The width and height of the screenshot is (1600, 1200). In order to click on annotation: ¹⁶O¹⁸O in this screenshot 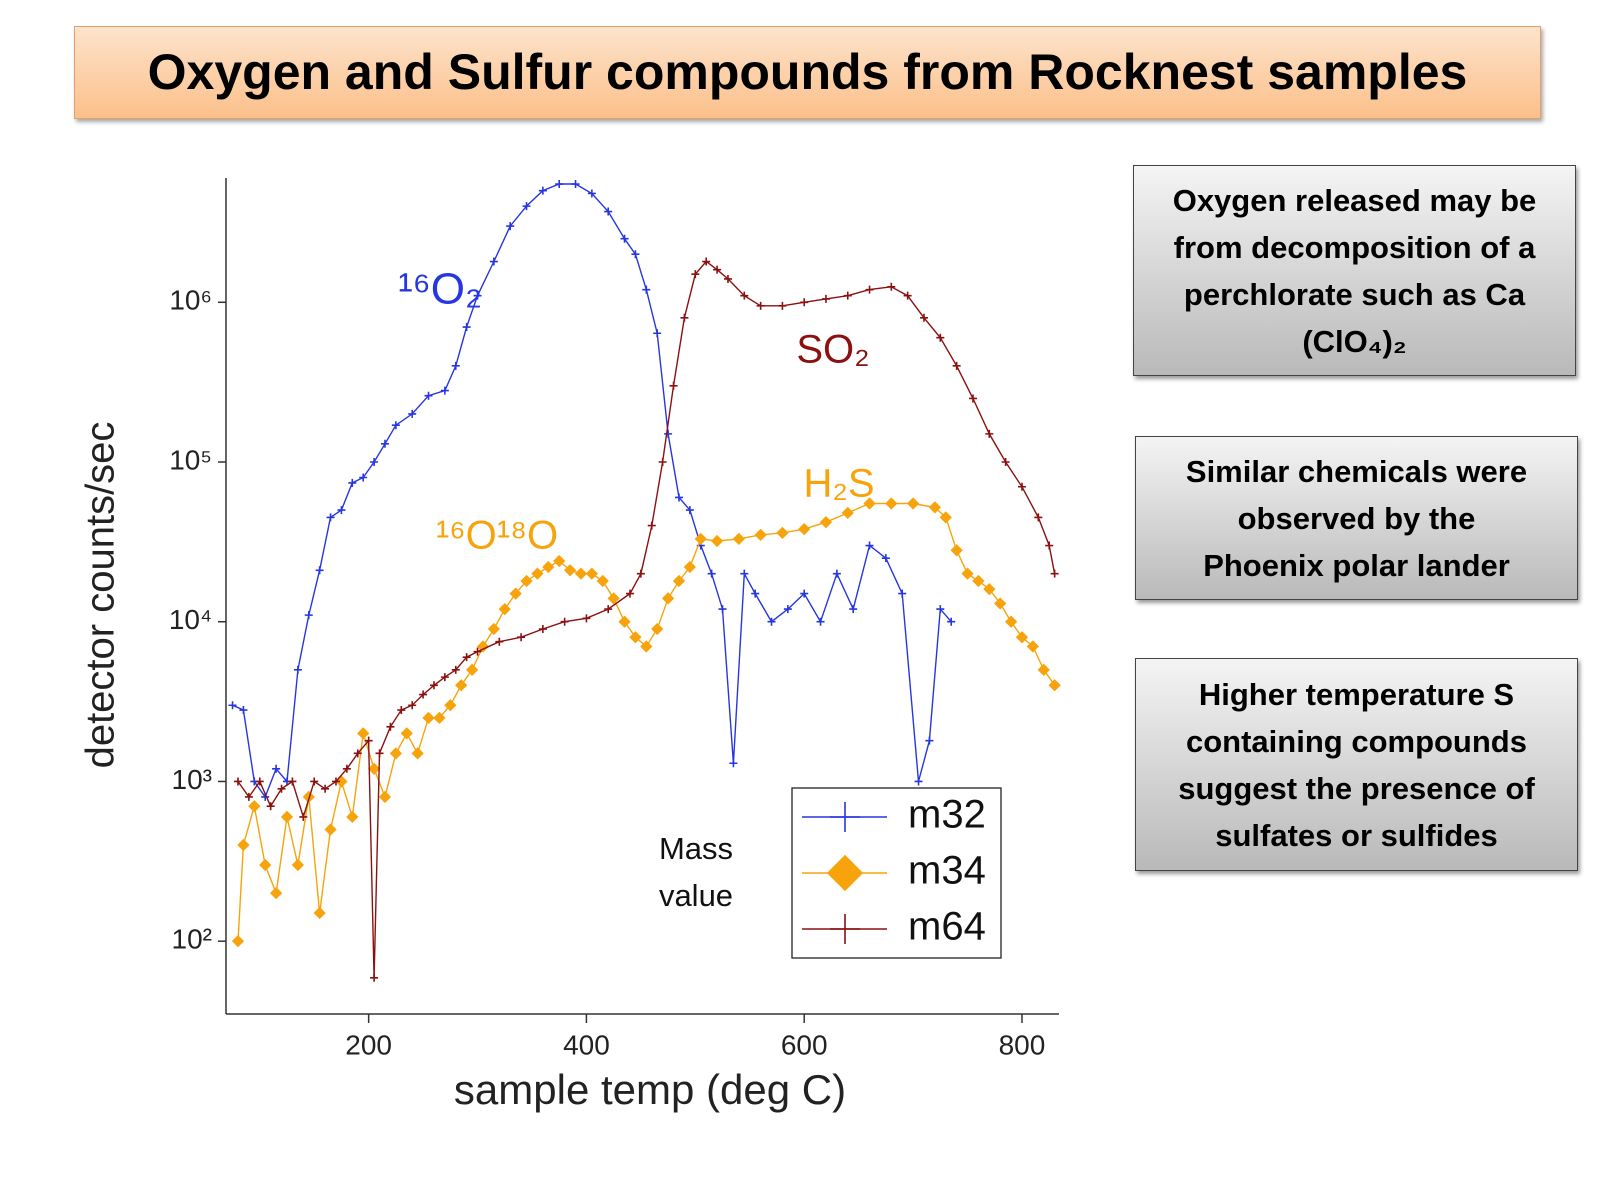, I will do `click(497, 536)`.